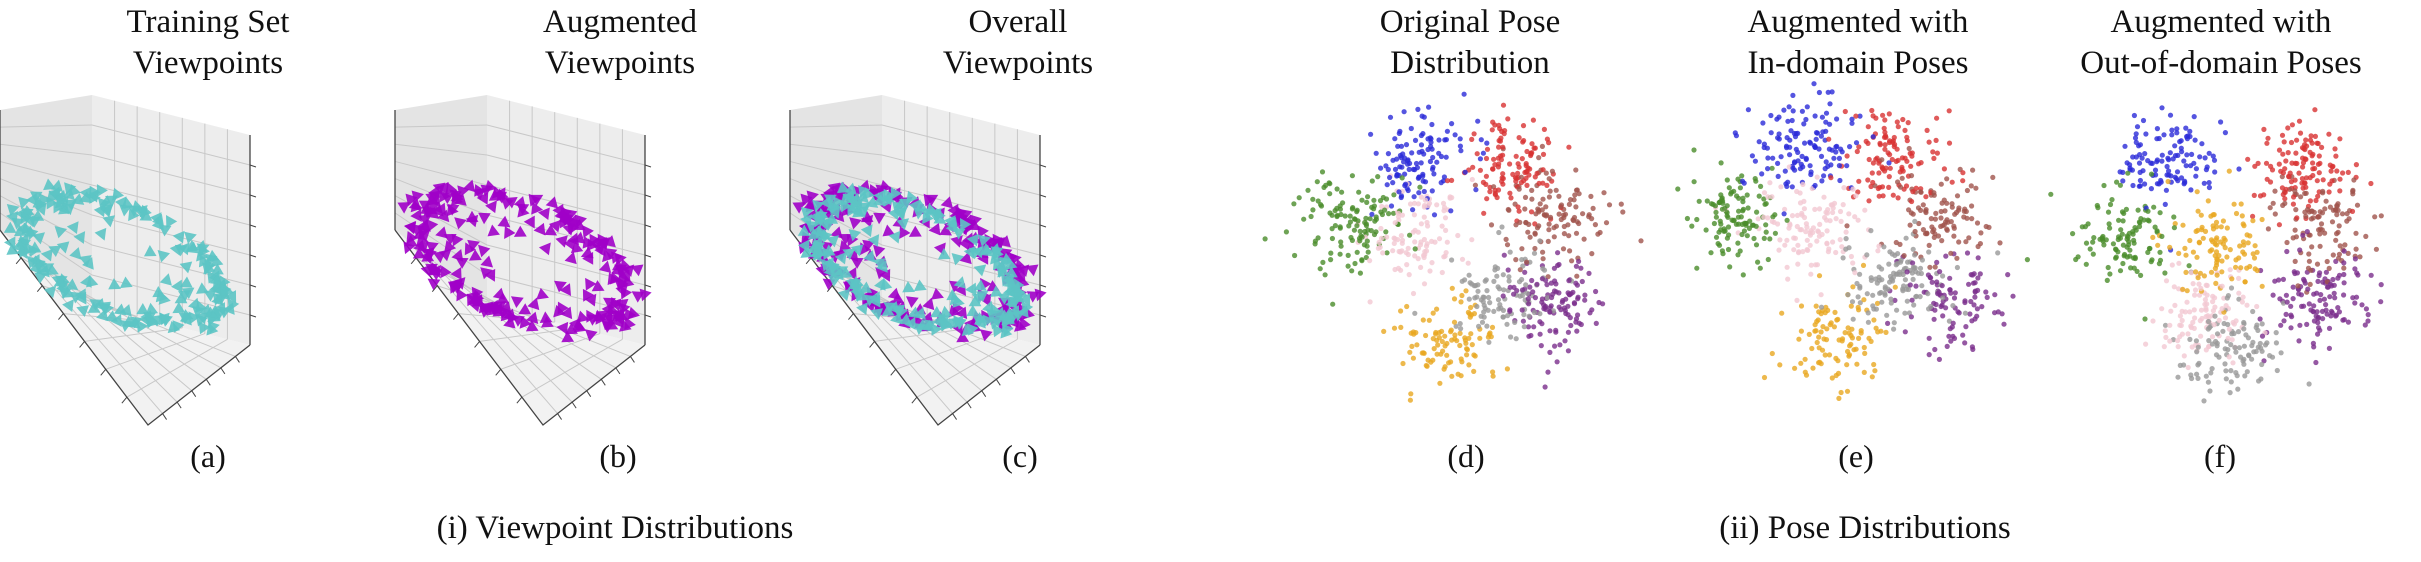 The width and height of the screenshot is (2421, 562). I want to click on panel-e-title-line1: Augmented with, so click(1858, 22).